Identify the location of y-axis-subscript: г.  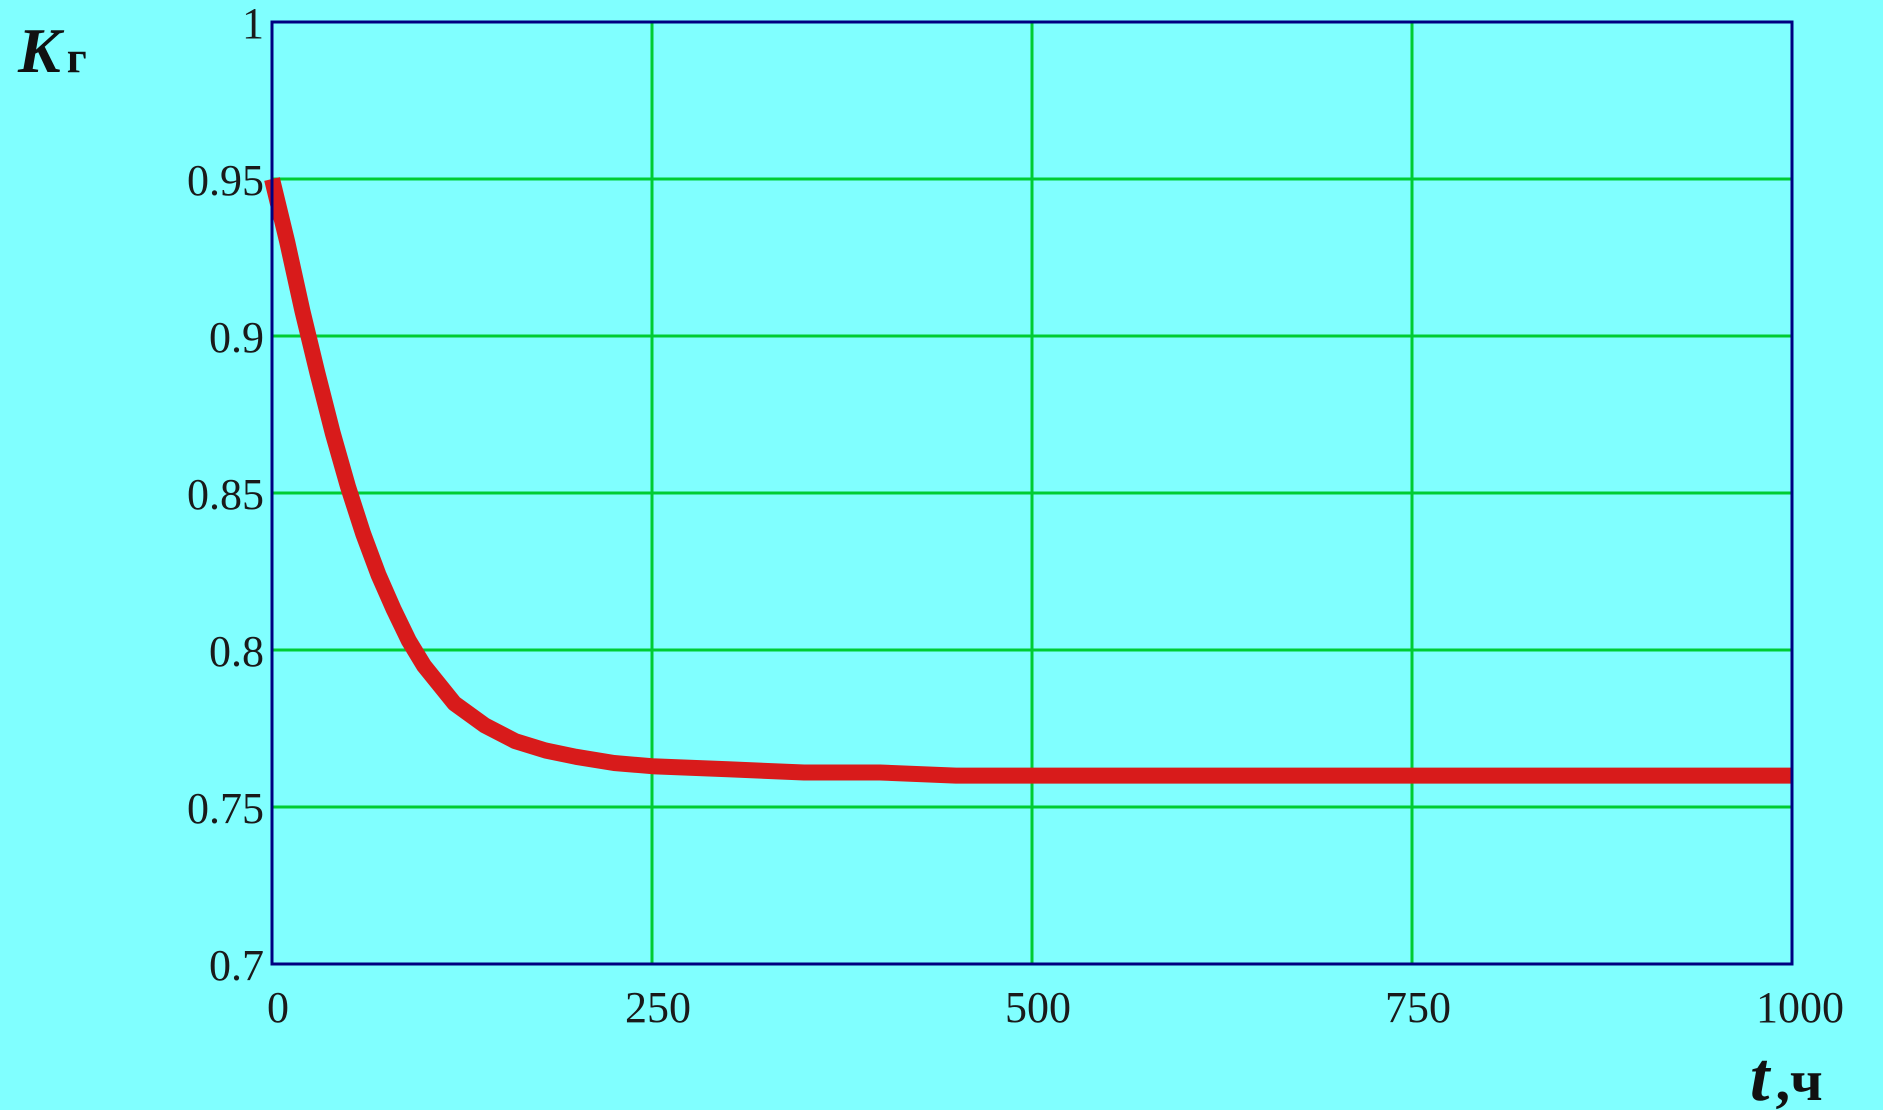
(77, 57).